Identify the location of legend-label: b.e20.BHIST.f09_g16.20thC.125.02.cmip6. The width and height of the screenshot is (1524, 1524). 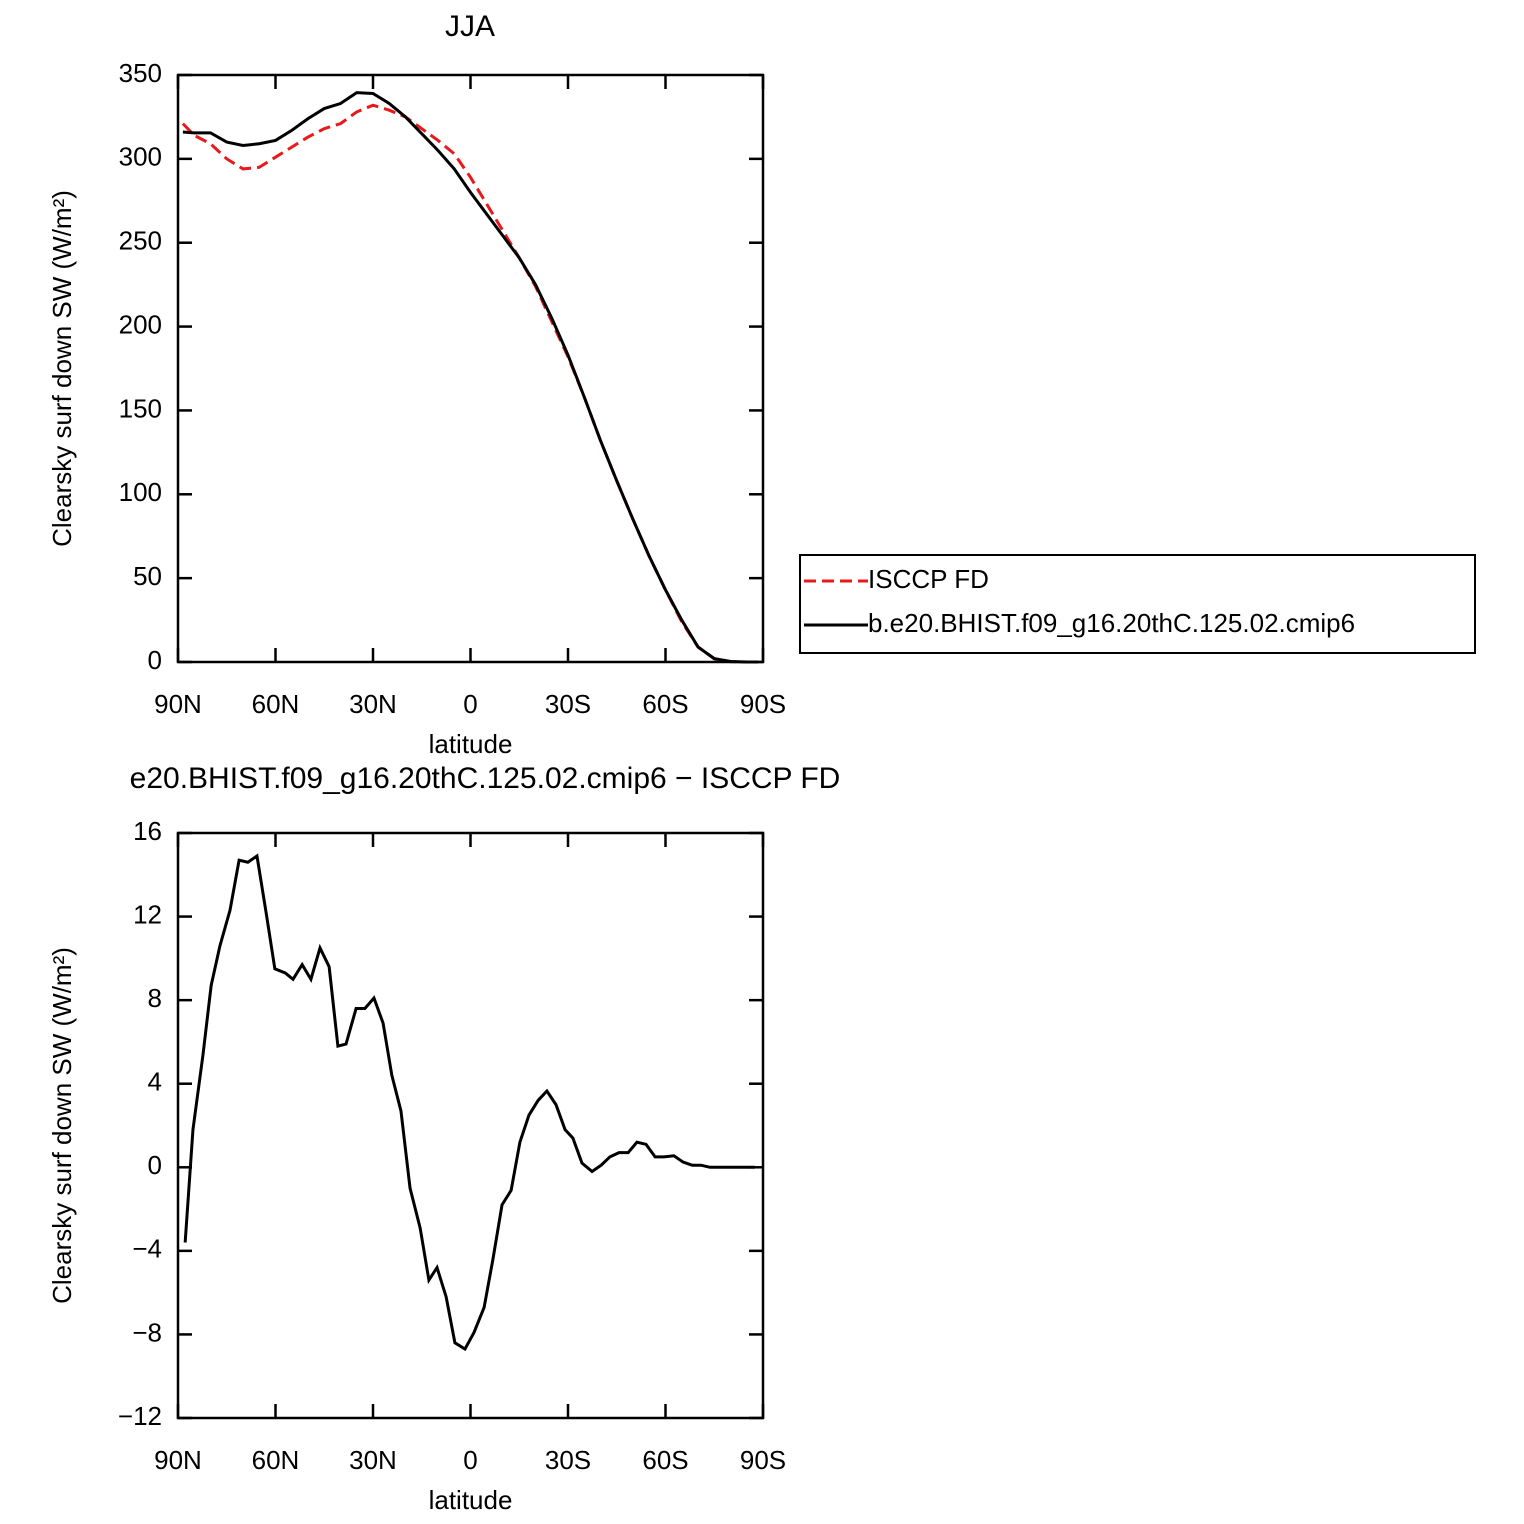
(1111, 623).